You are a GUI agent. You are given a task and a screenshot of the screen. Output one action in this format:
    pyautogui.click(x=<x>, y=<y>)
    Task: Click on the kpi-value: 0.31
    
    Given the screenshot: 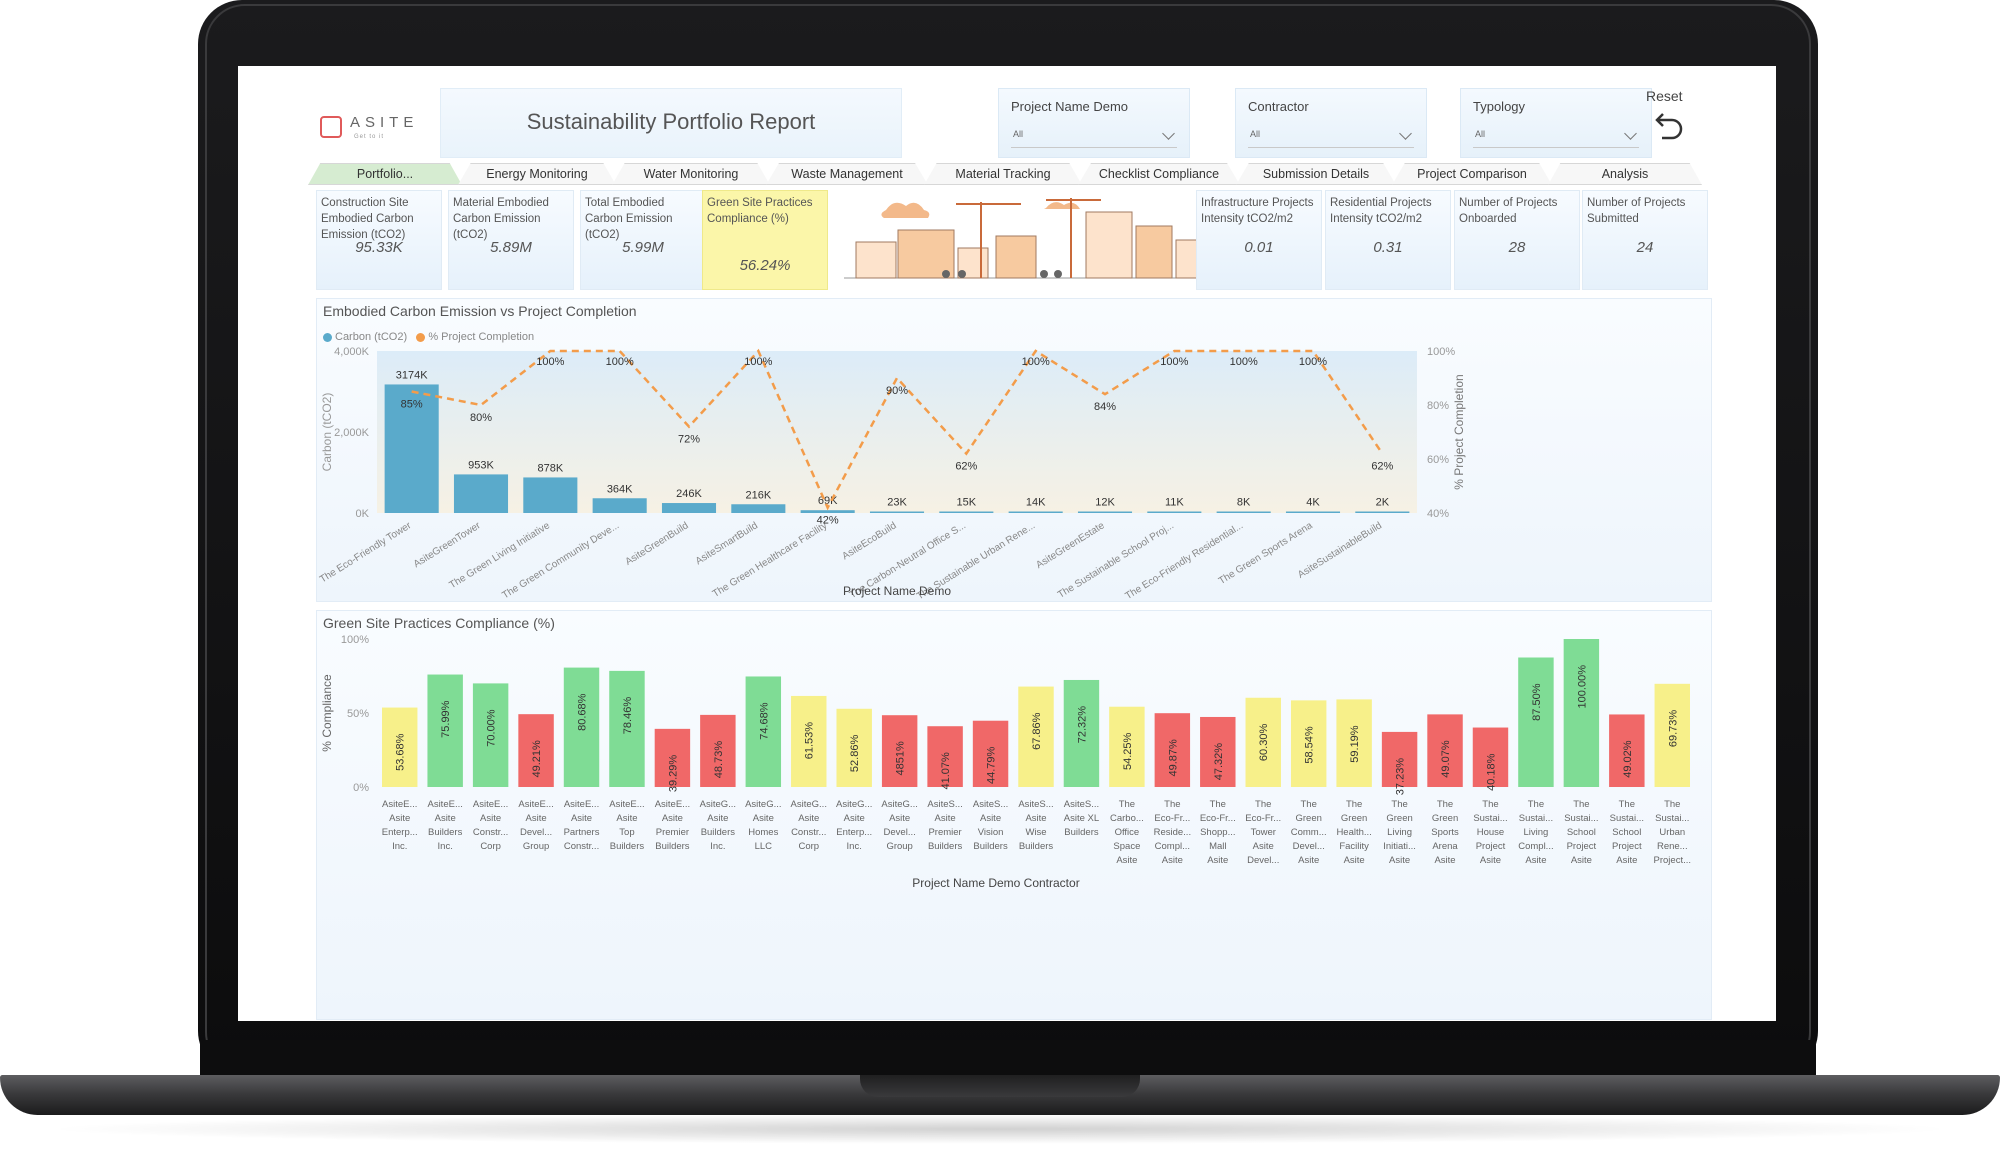 What is the action you would take?
    pyautogui.click(x=1388, y=247)
    